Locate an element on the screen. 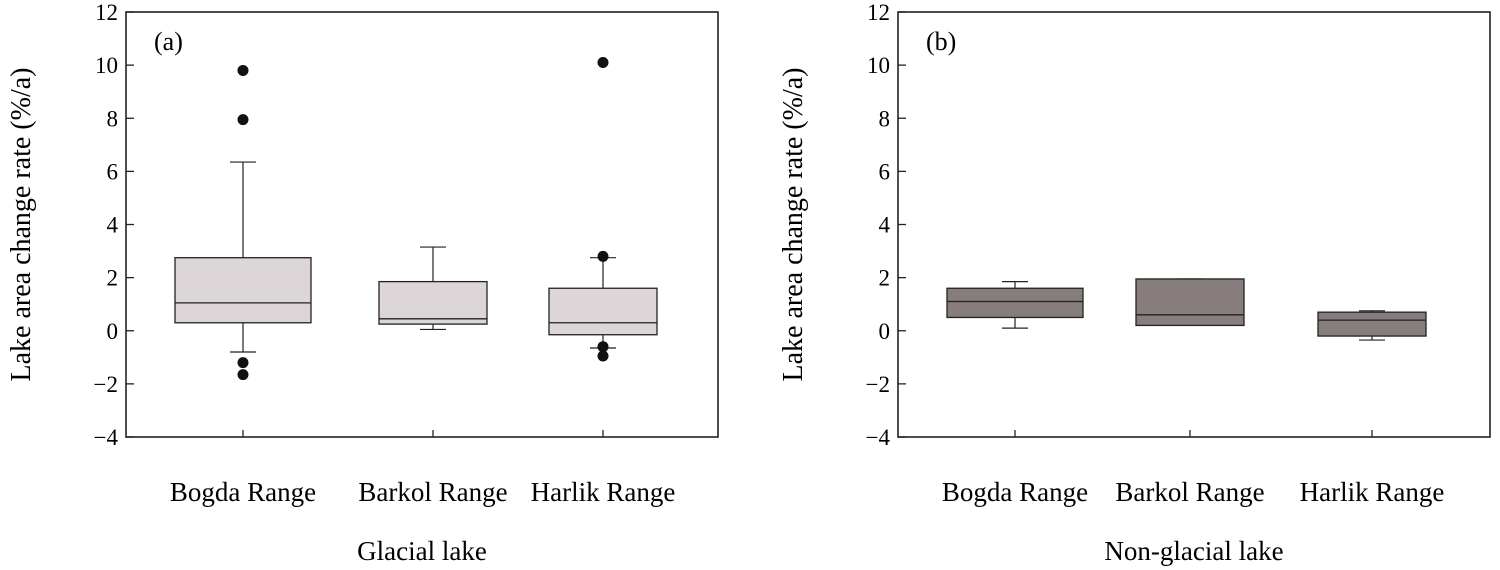 The image size is (1500, 570). x-axis-title: Glacial lake is located at coordinates (422, 551).